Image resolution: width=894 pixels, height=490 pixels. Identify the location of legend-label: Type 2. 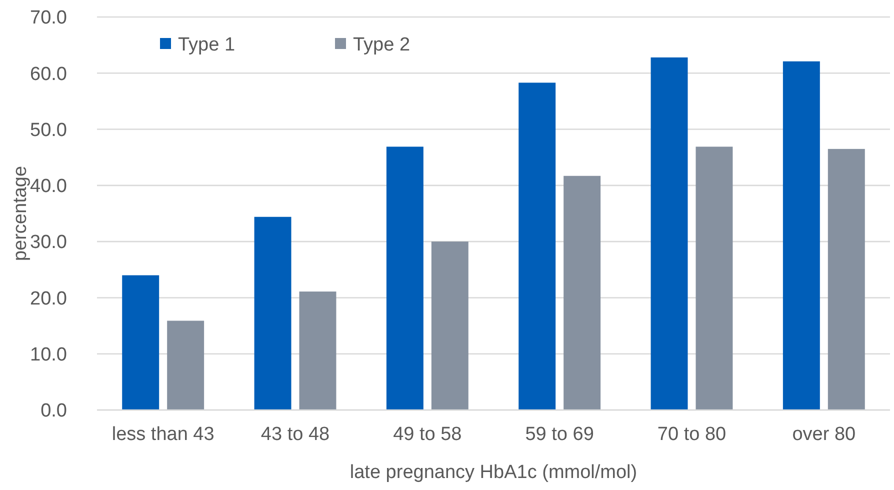
(381, 45).